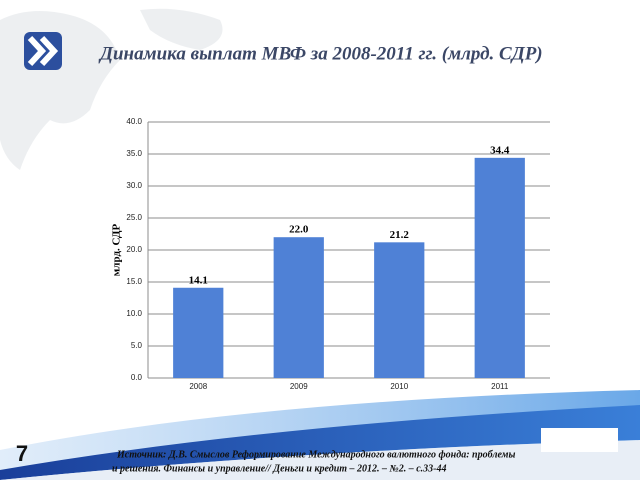 Image resolution: width=640 pixels, height=480 pixels. What do you see at coordinates (22, 453) in the screenshot?
I see `page-number: 7` at bounding box center [22, 453].